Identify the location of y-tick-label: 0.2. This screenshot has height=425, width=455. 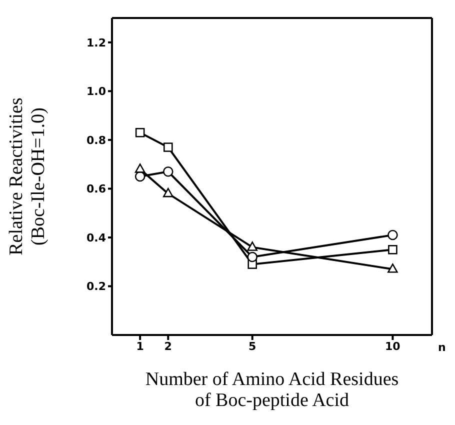
(96, 287).